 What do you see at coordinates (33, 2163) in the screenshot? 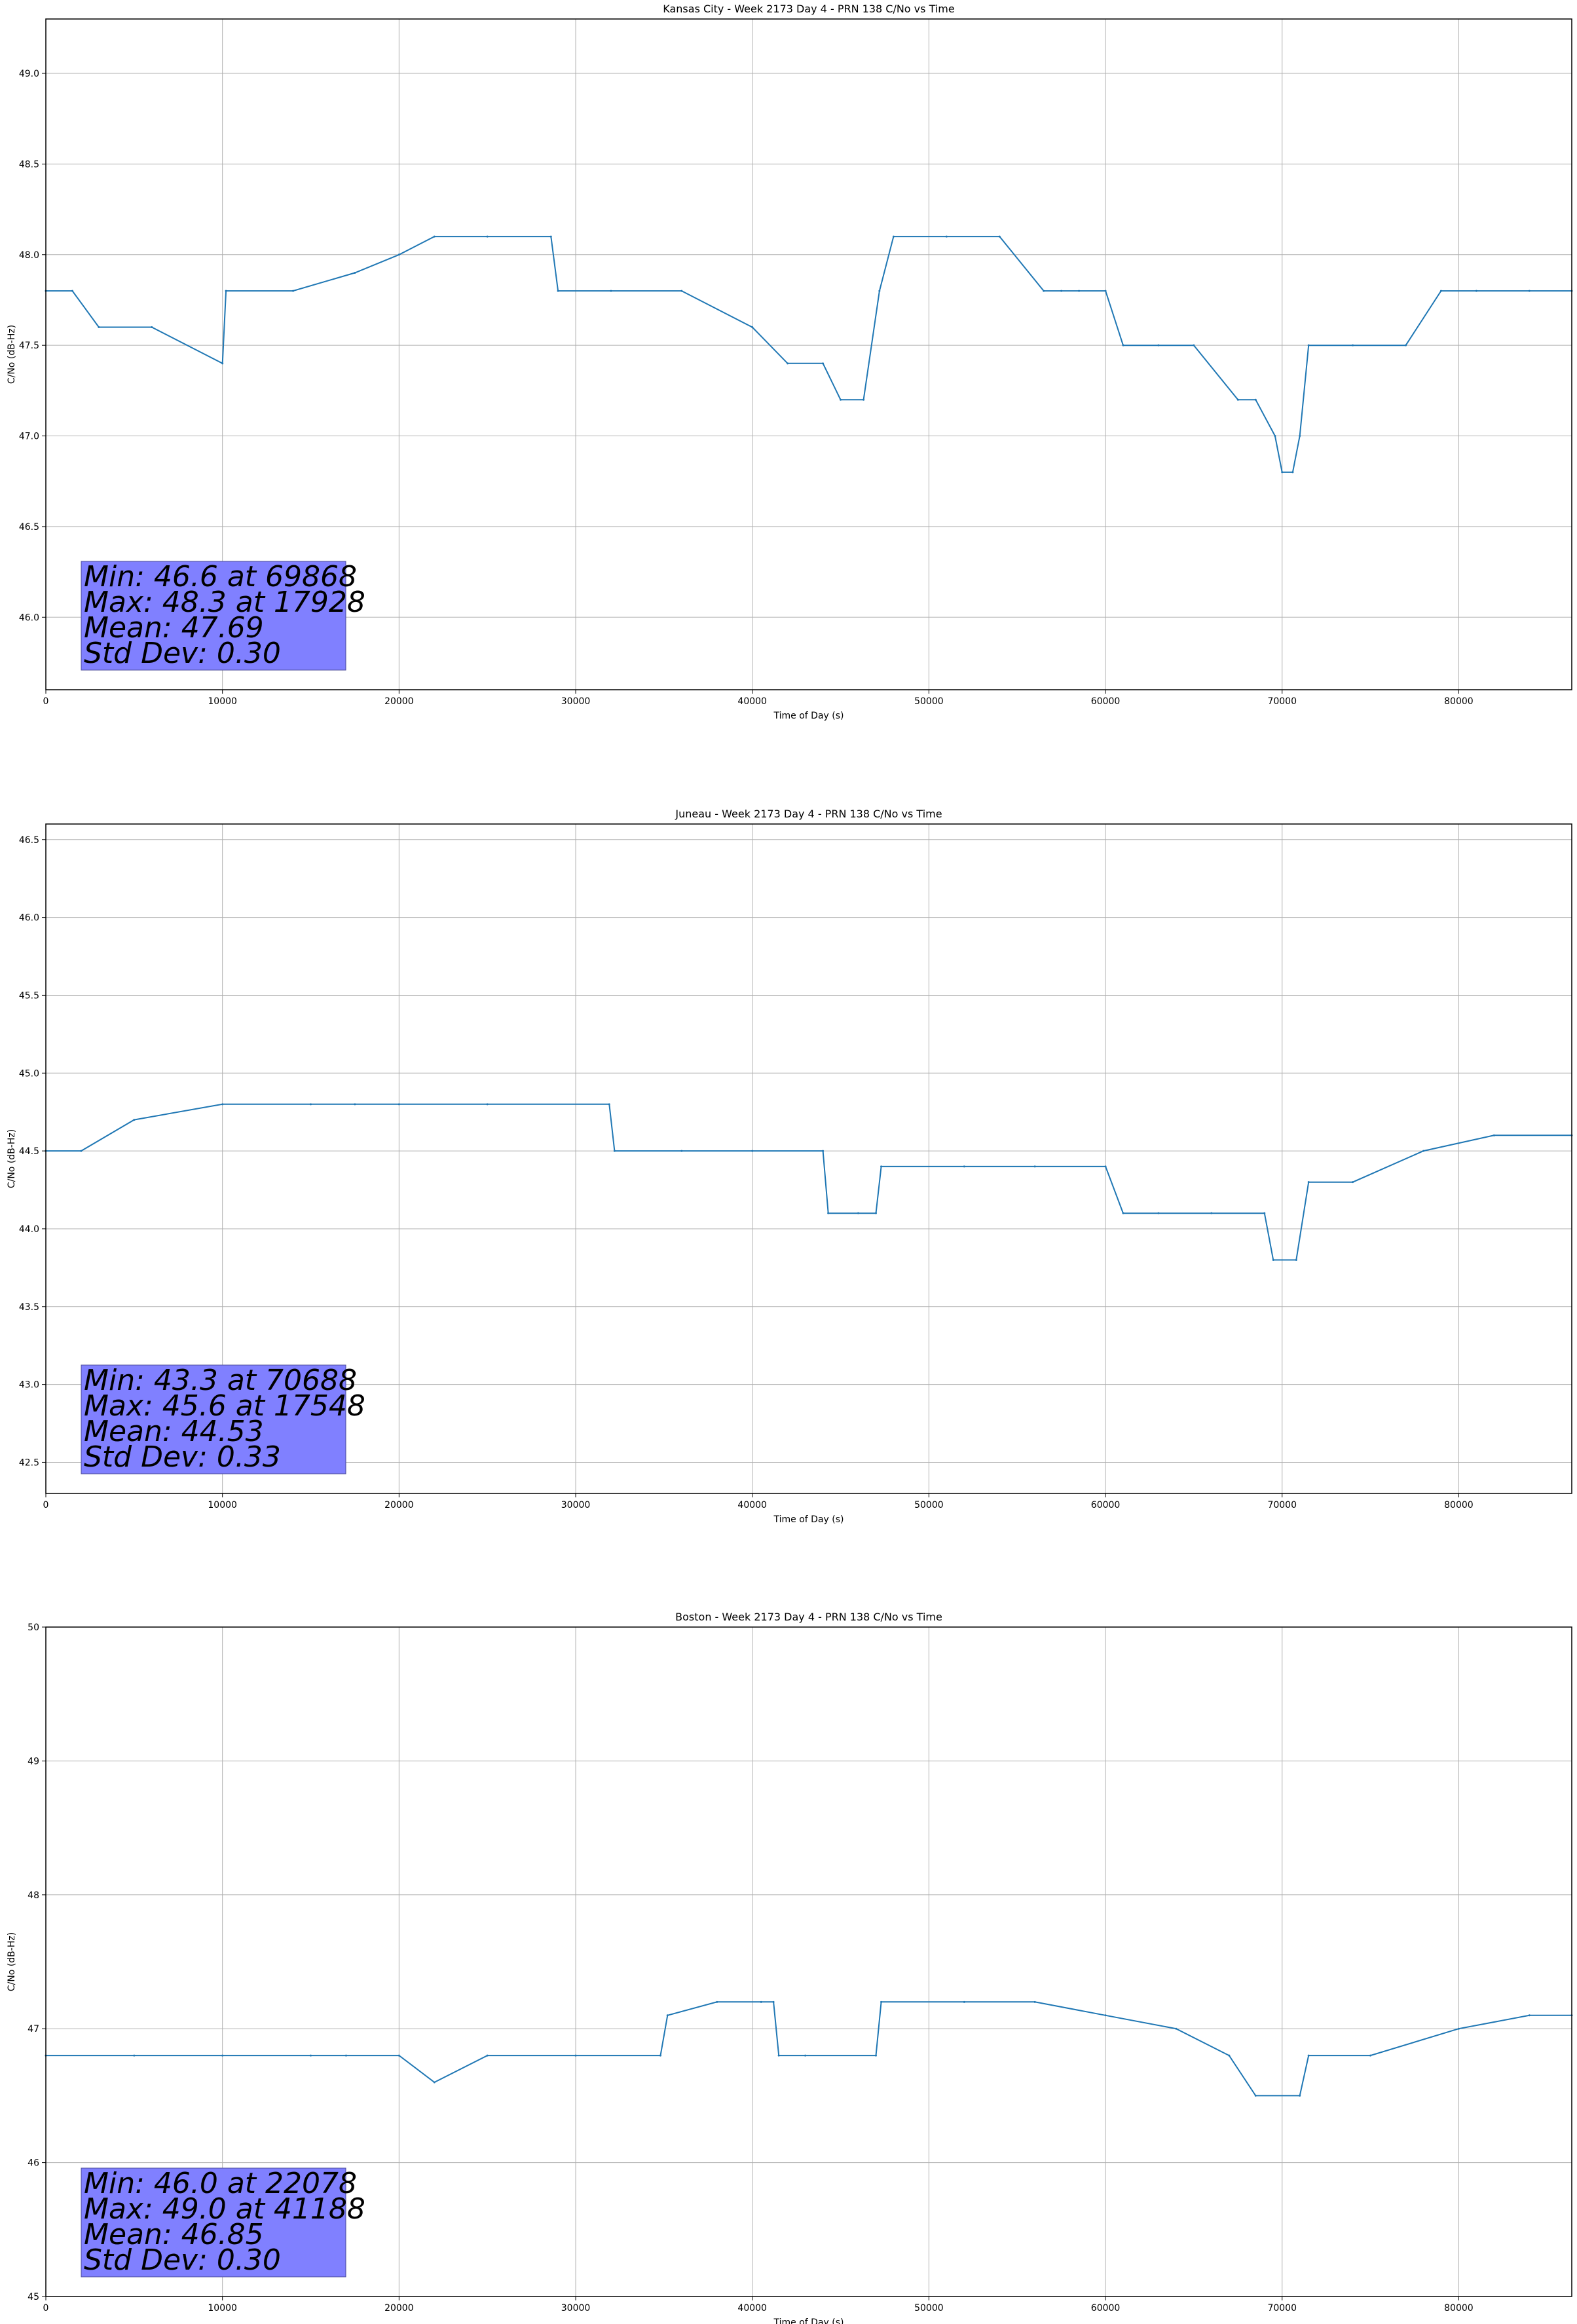
I see `y-tick-label: 46` at bounding box center [33, 2163].